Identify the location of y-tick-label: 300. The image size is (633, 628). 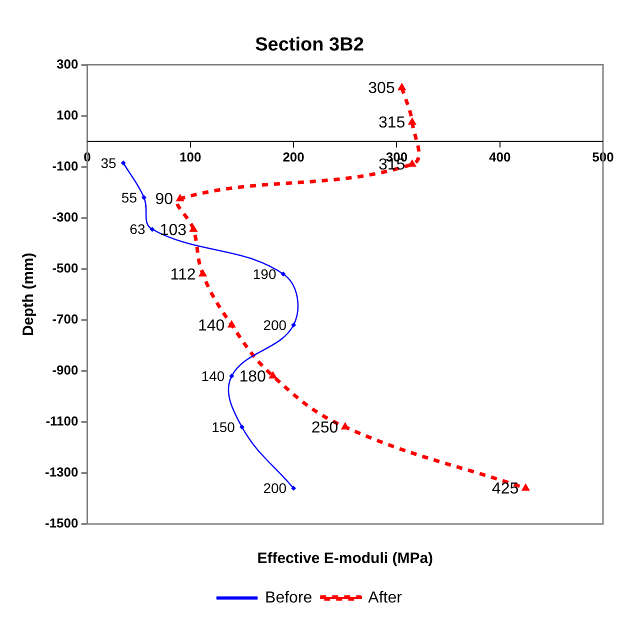
(67, 64).